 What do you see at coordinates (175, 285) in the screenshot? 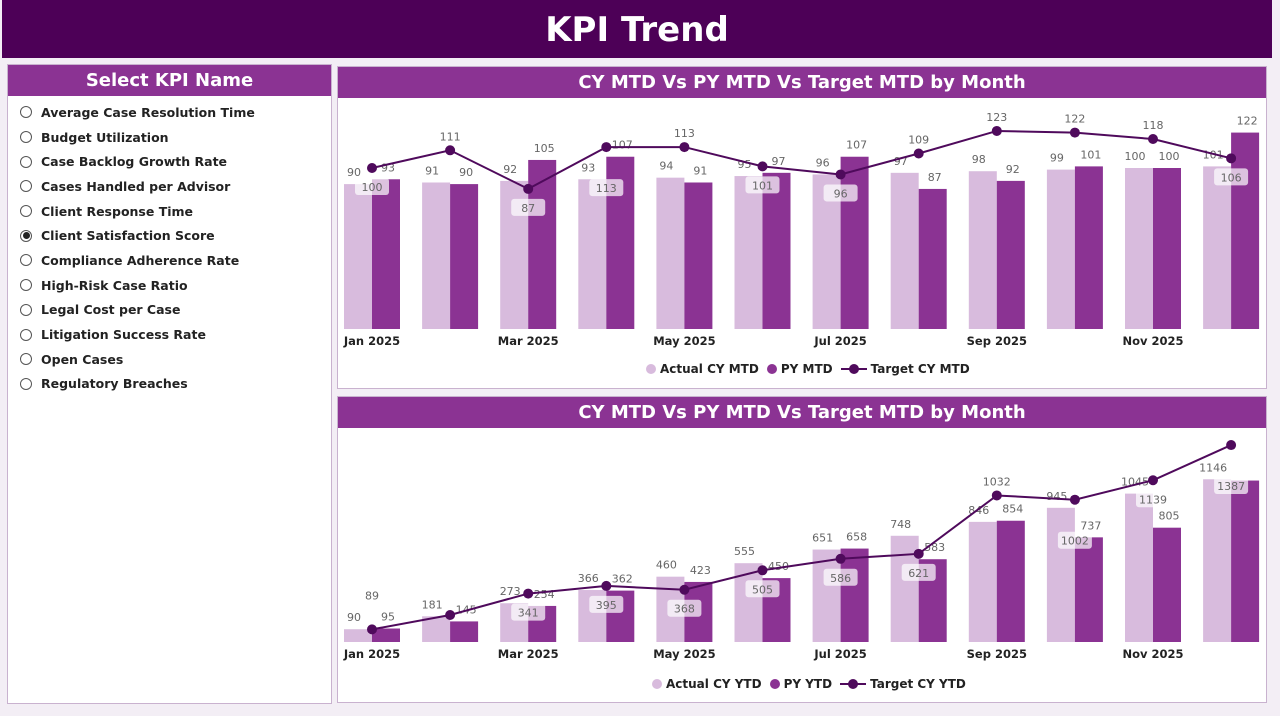
I see `kpi-option: High-Risk Case Ratio` at bounding box center [175, 285].